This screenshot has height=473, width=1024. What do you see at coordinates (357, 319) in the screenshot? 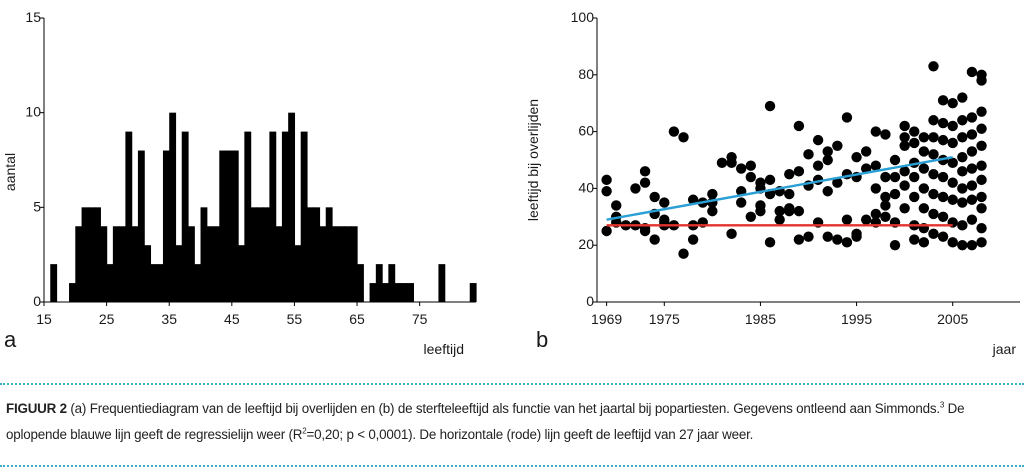
I see `a-x-tick-label: 65` at bounding box center [357, 319].